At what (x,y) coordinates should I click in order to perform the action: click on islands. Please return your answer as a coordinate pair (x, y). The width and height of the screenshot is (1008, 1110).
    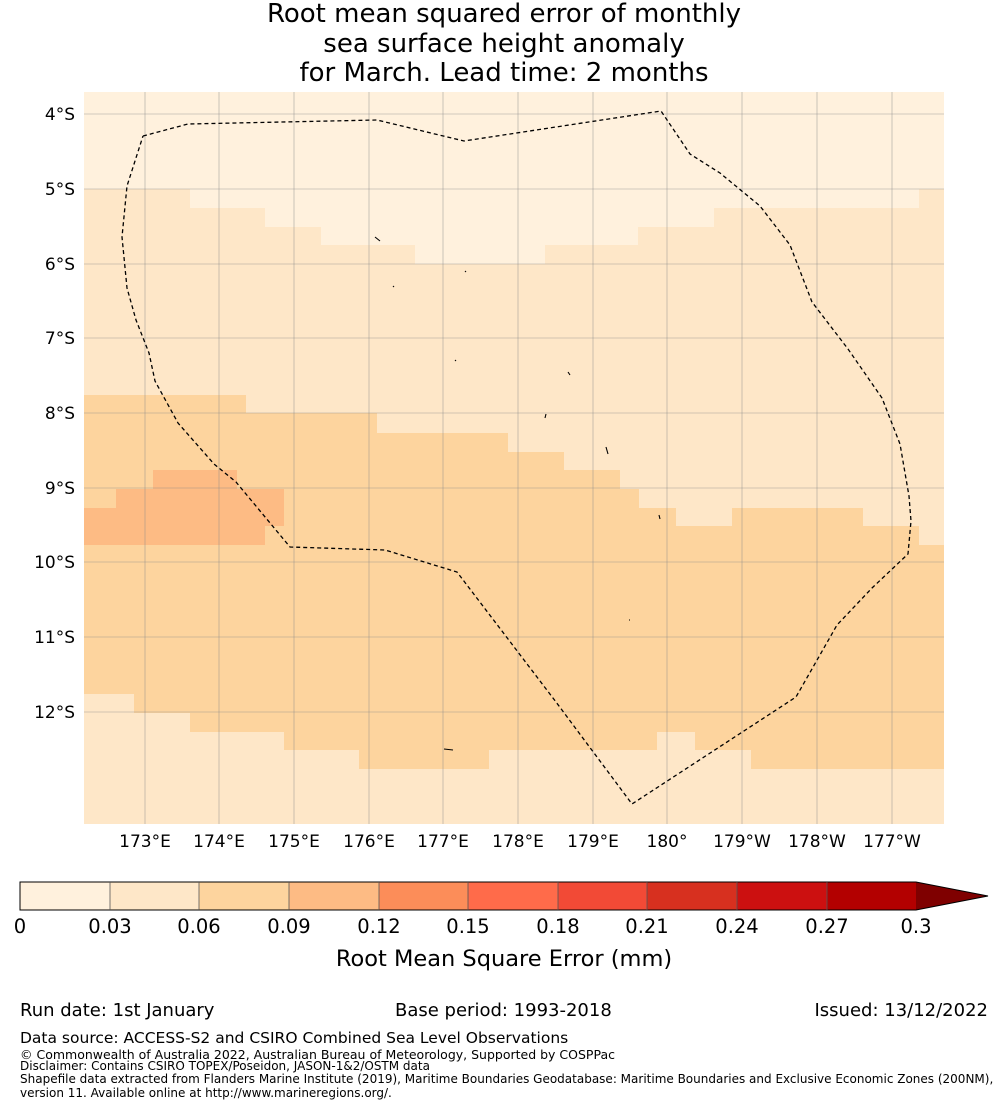
    Looking at the image, I should click on (517, 493).